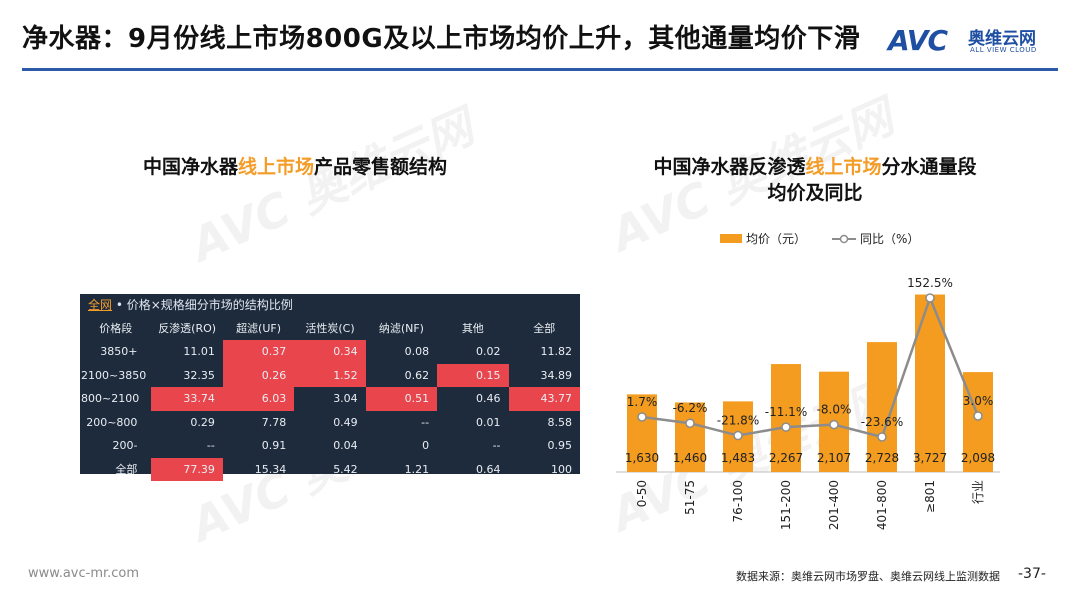  I want to click on table-cell: 0.15, so click(473, 375).